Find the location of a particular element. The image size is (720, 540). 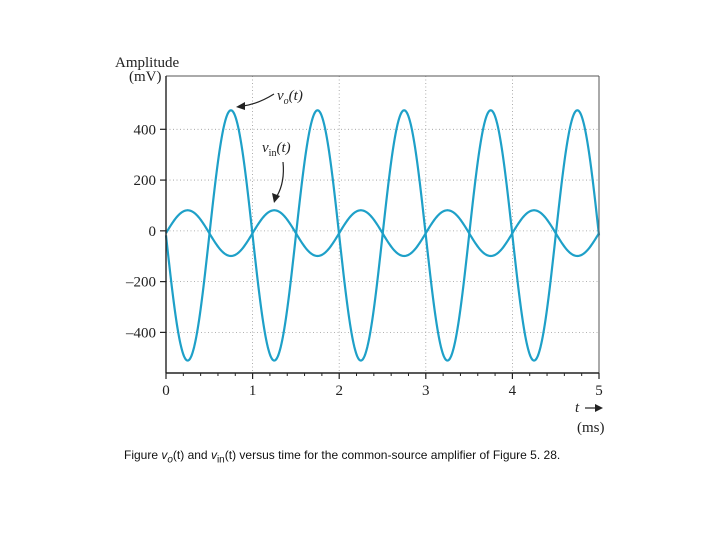

caption-vin-main: v is located at coordinates (213, 455).